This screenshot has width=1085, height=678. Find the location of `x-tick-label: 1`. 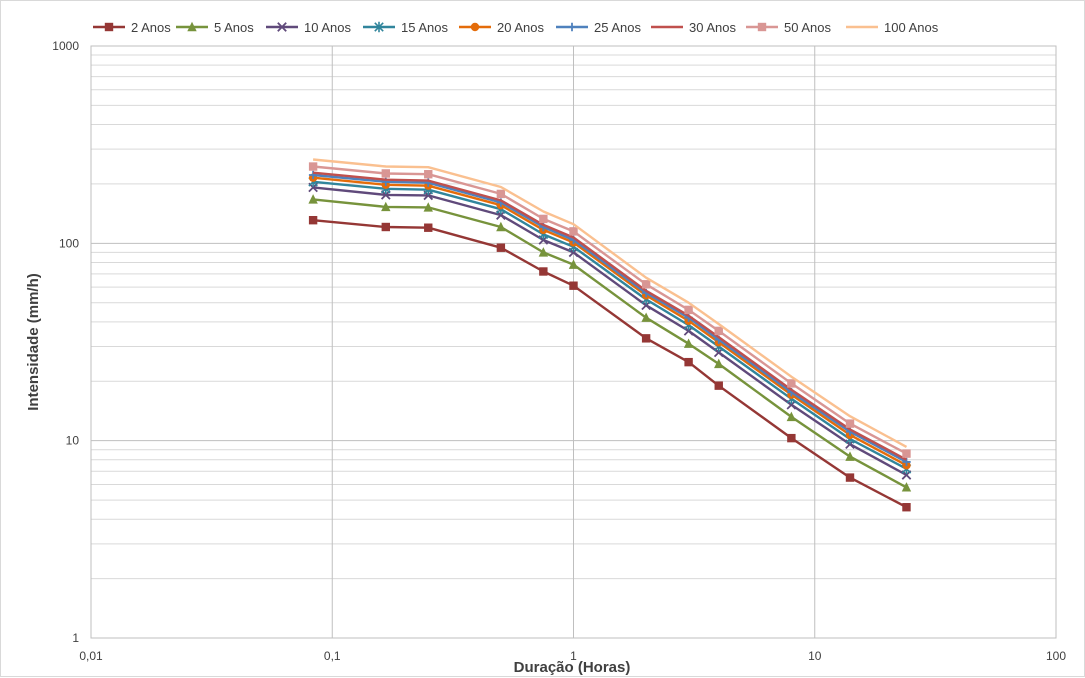

x-tick-label: 1 is located at coordinates (573, 656).